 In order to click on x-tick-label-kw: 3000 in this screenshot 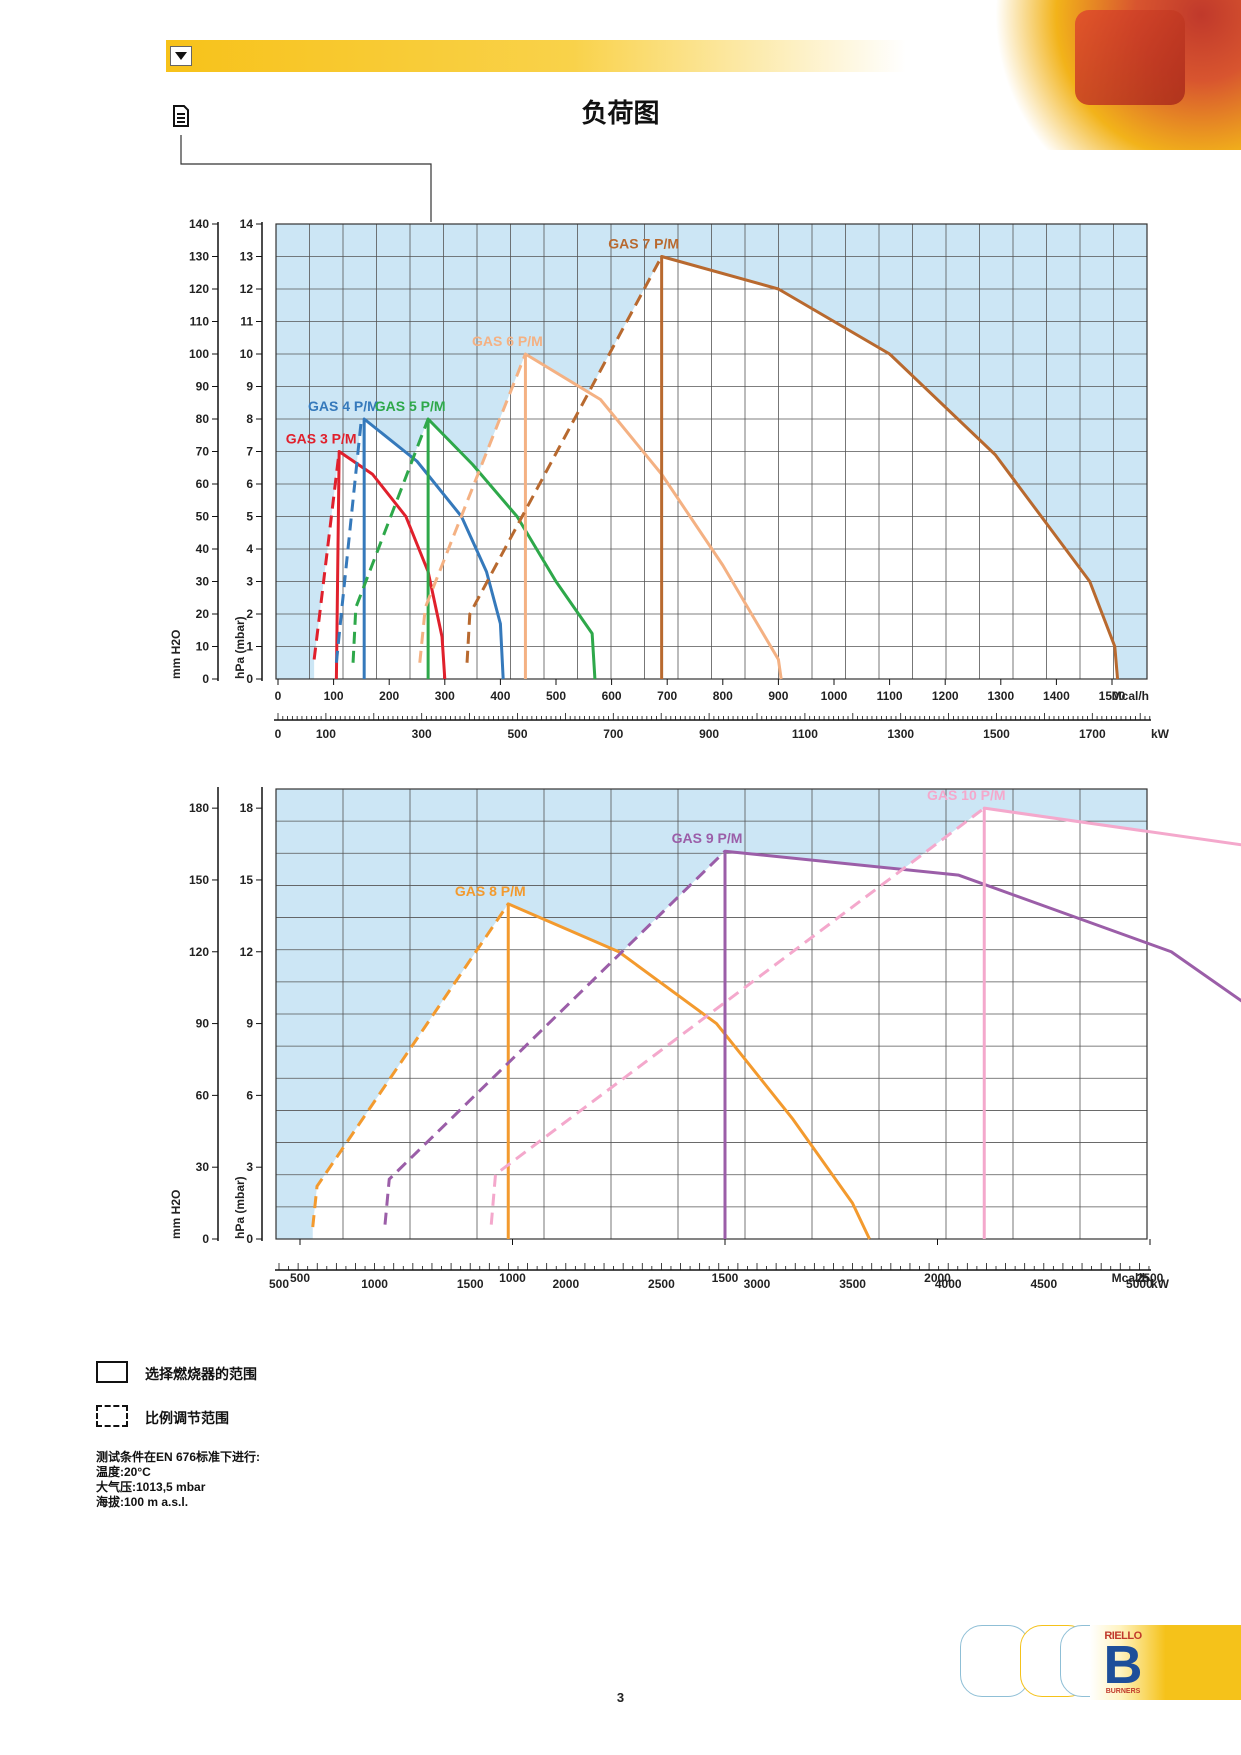, I will do `click(757, 1284)`.